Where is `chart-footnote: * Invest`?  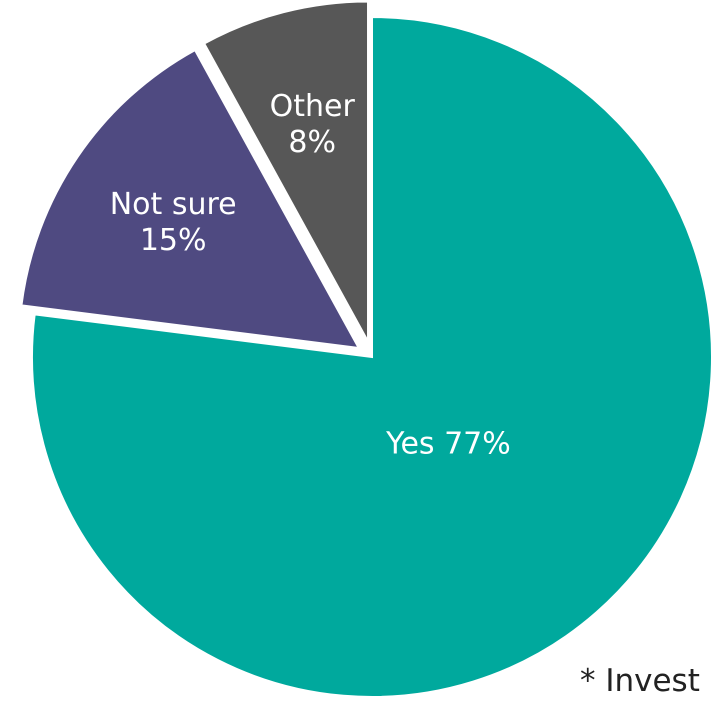 chart-footnote: * Invest is located at coordinates (640, 681).